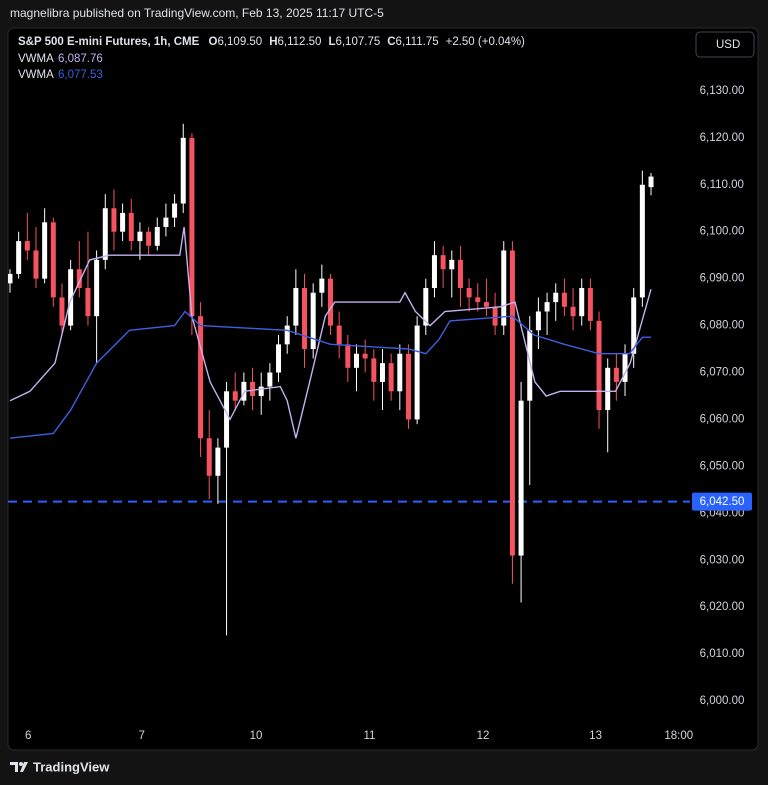 The height and width of the screenshot is (785, 768). I want to click on ohlc-label: O, so click(212, 42).